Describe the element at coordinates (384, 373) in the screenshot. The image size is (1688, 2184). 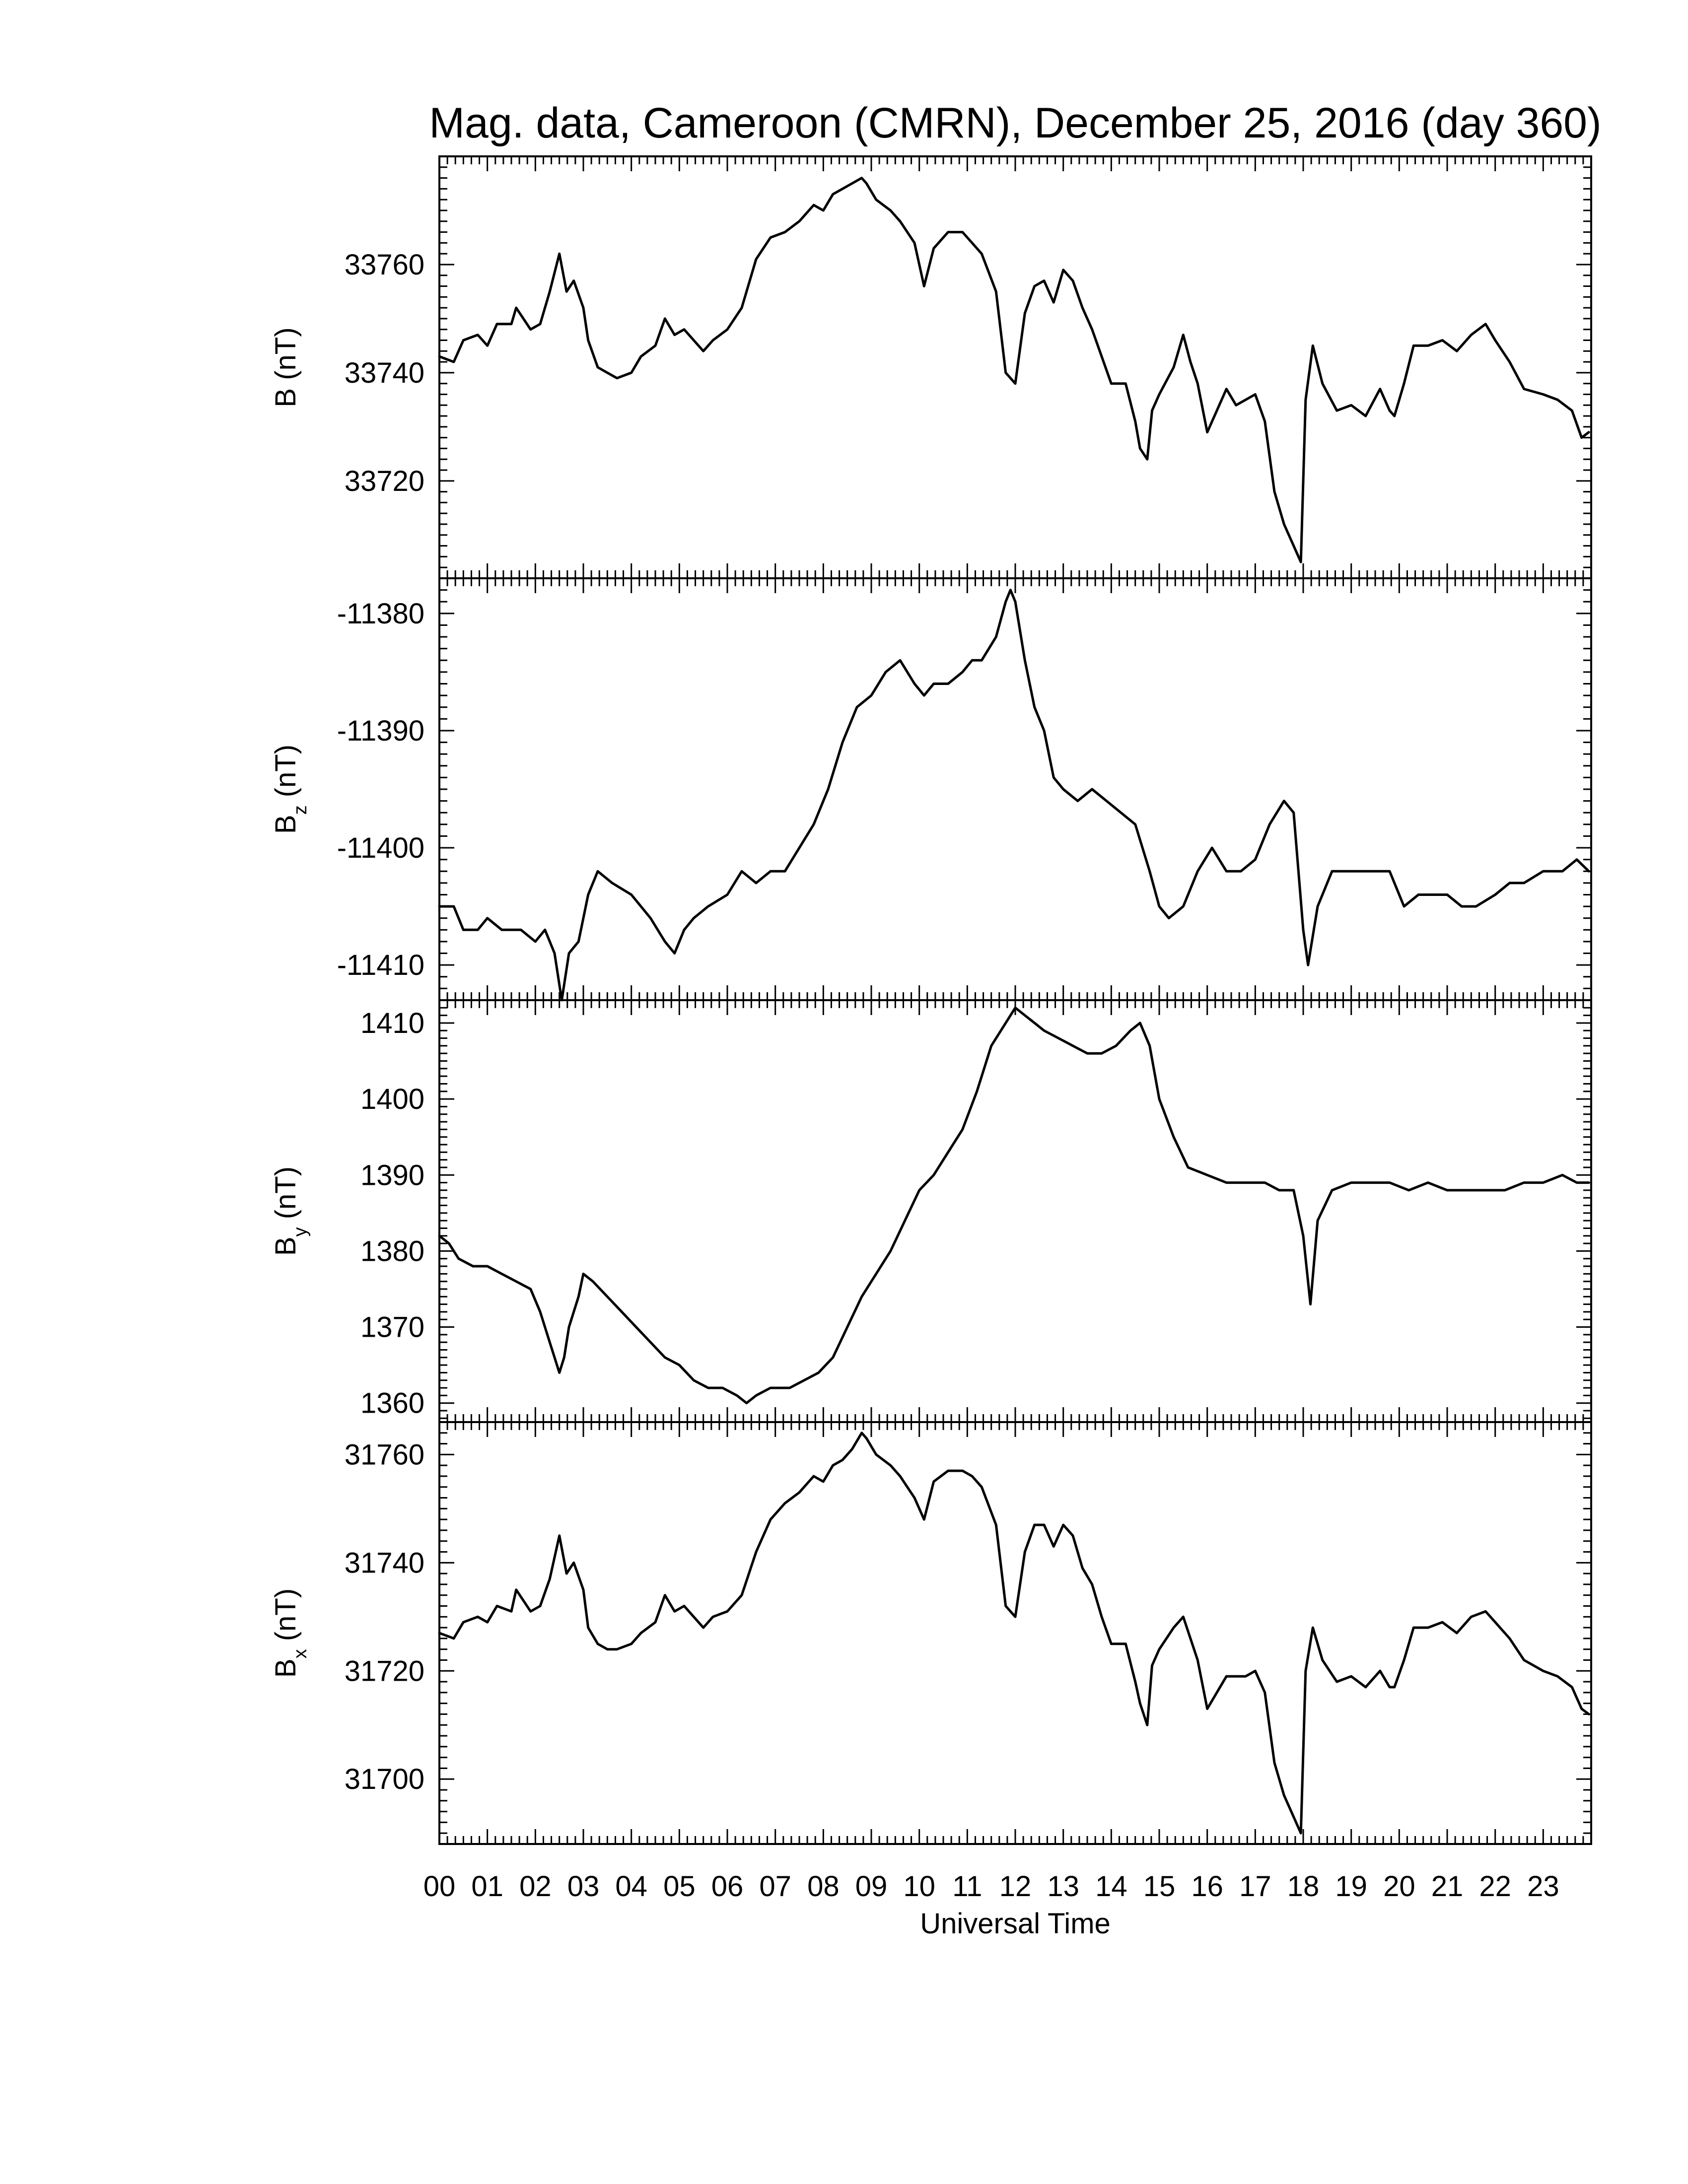
I see `y-tick-label: 33740` at that location.